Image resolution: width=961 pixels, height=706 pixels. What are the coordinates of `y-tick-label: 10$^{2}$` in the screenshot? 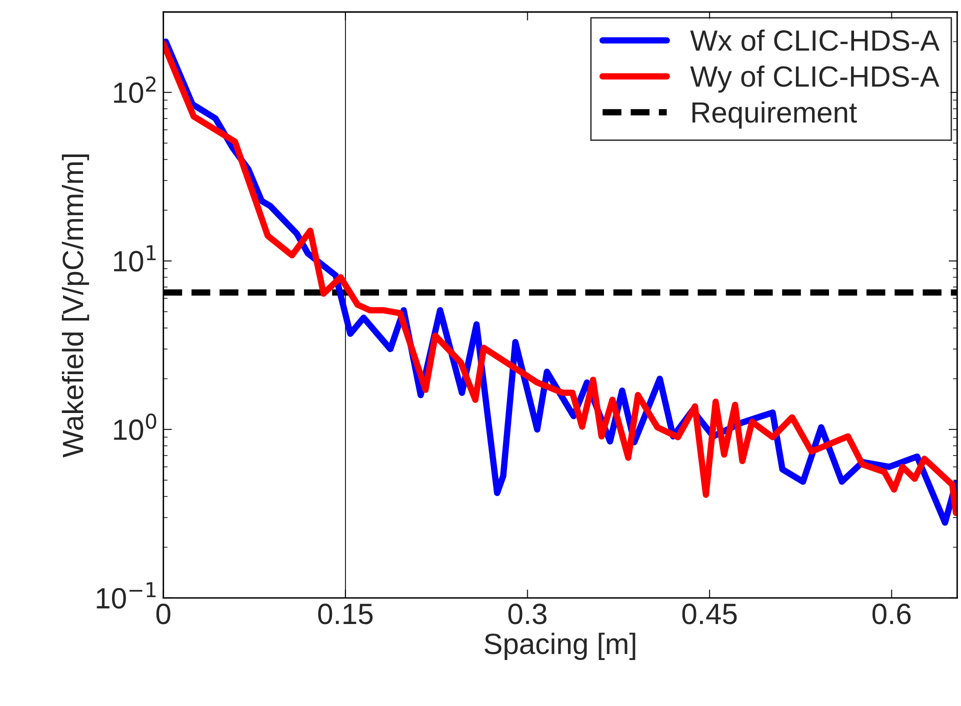 It's located at (135, 90).